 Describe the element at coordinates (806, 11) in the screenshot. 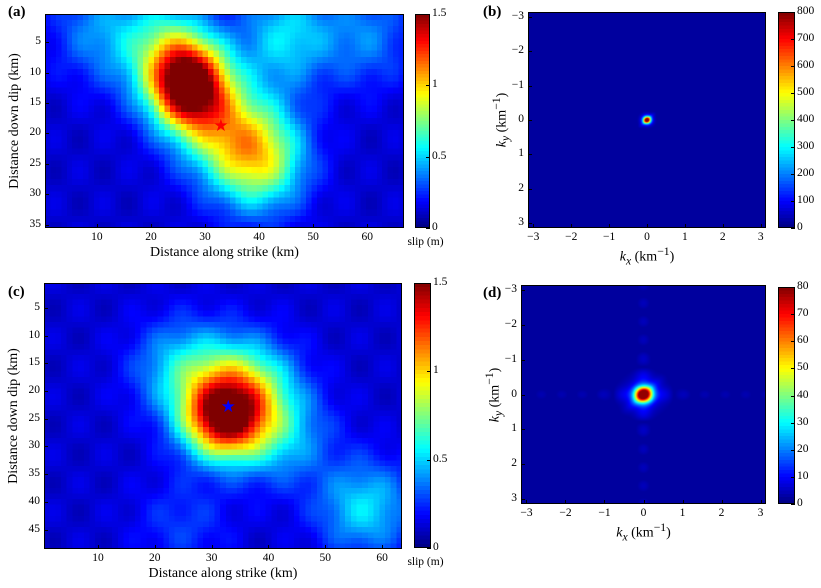

I see `colorbar-tick-label: 800` at that location.